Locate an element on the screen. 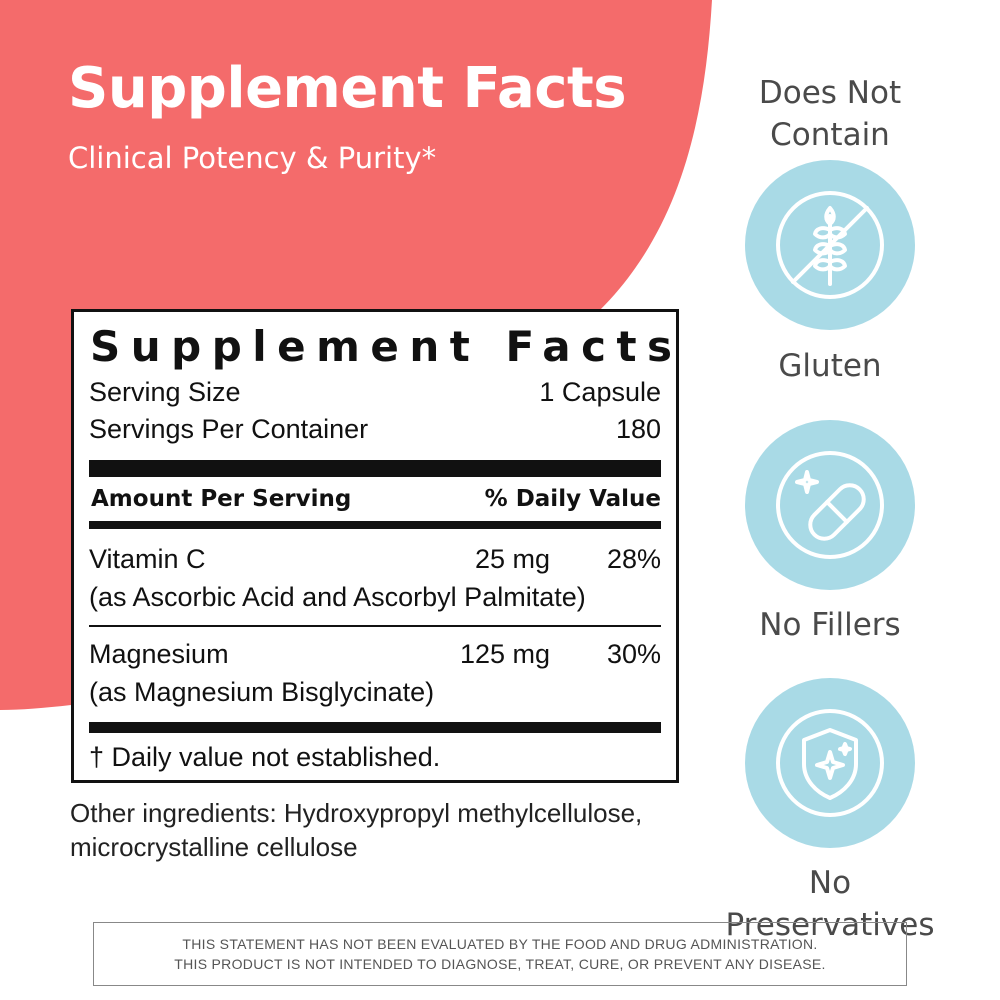 This screenshot has height=1000, width=1000. serving-size-label: Serving Size is located at coordinates (165, 392).